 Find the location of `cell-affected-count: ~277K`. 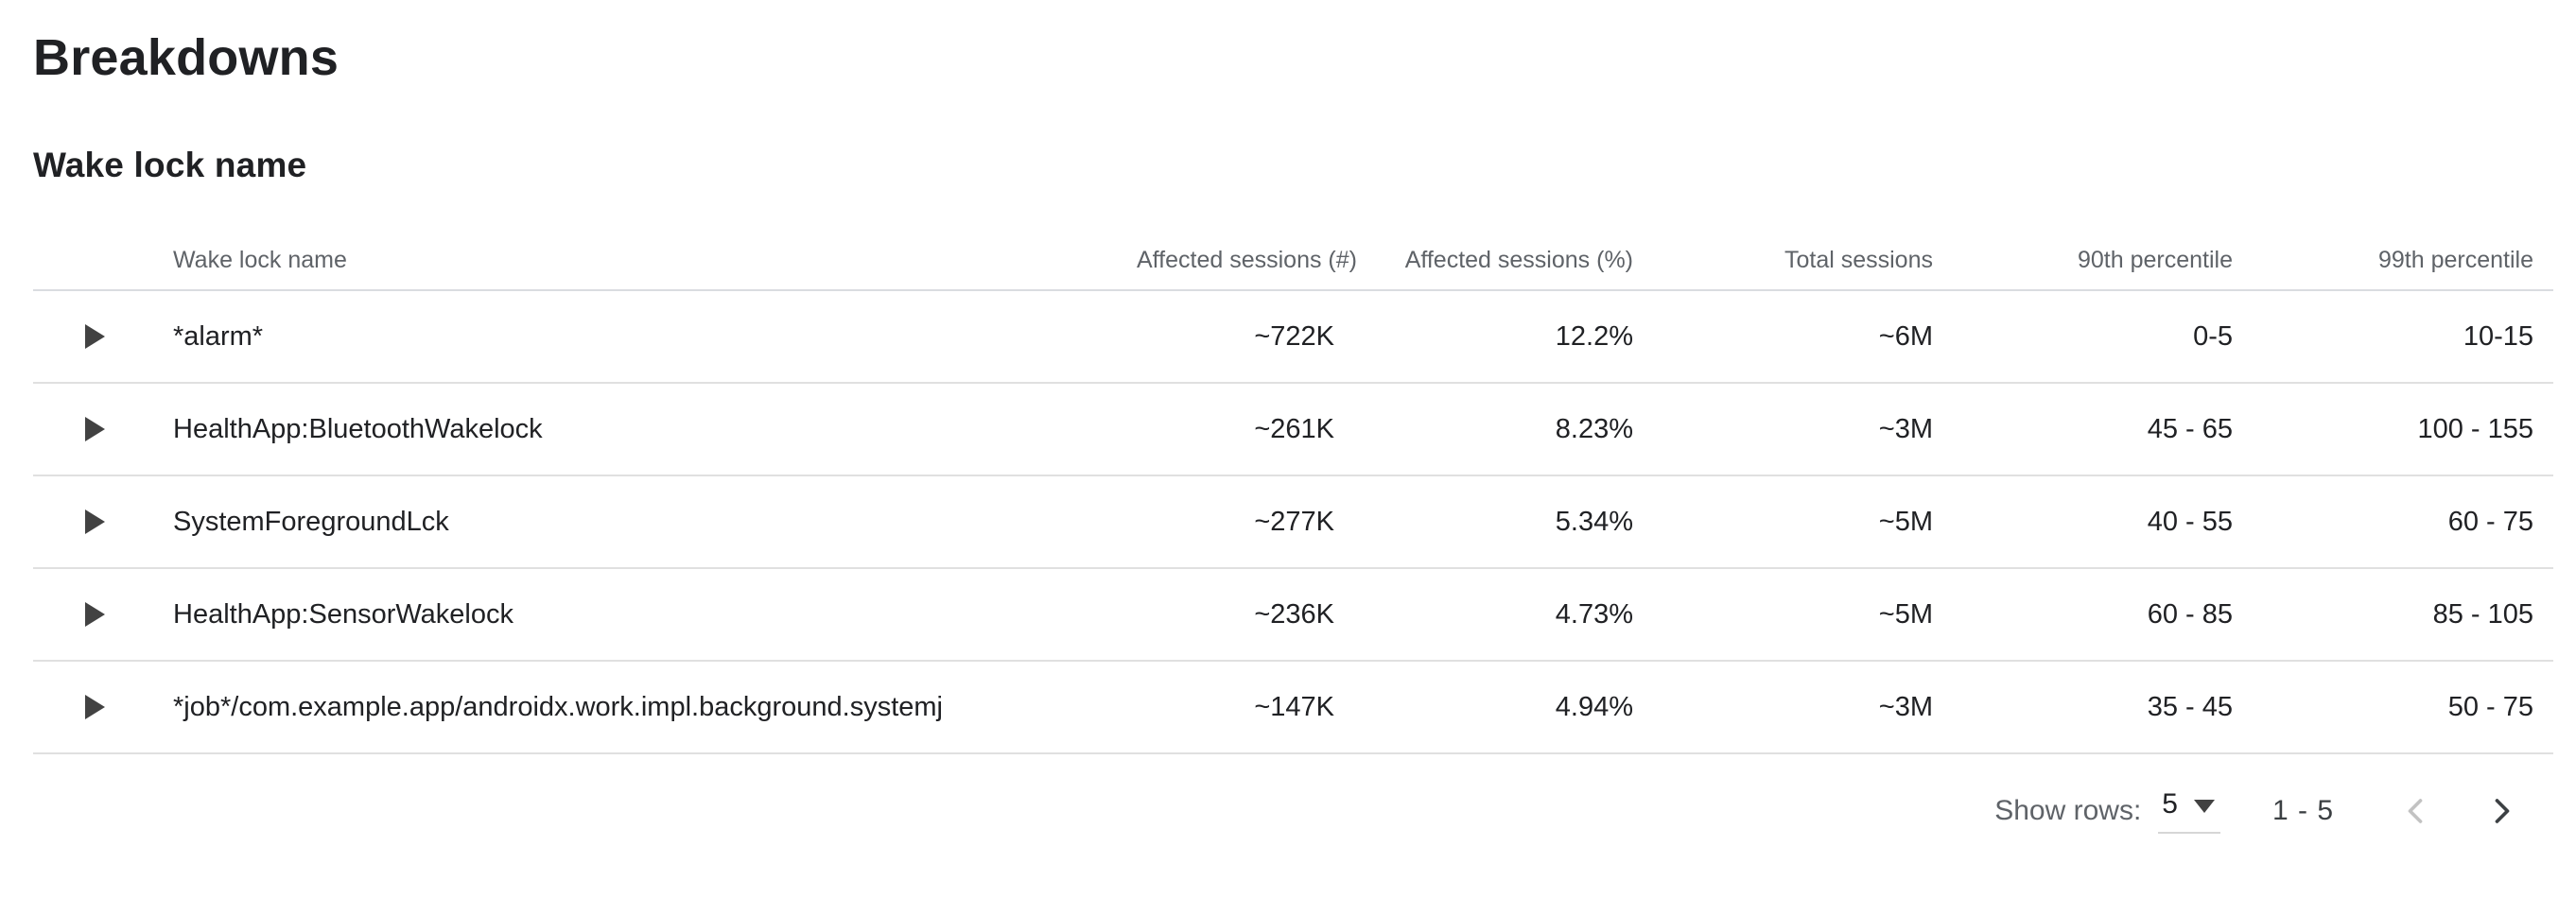

cell-affected-count: ~277K is located at coordinates (1294, 521).